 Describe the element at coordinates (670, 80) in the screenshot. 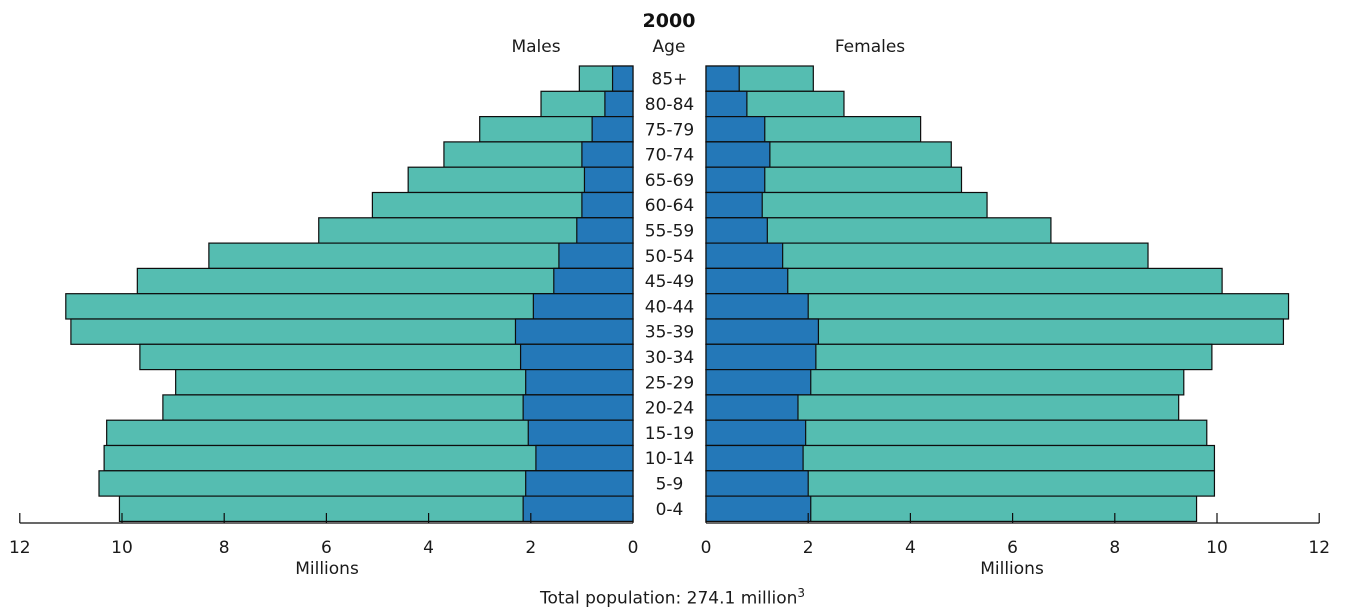

I see `age-label-85plus: 85+` at that location.